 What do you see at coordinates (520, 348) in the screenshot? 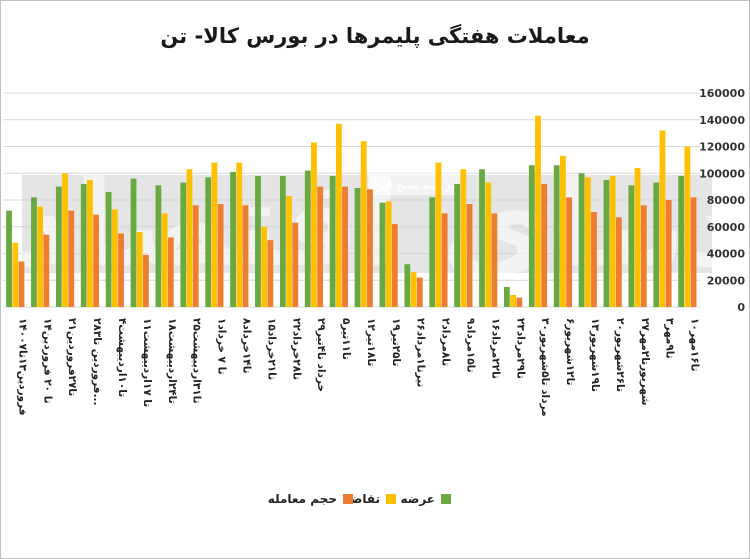
I see `x-tick-label: ۲۳تا۲۹مرداد` at bounding box center [520, 348].